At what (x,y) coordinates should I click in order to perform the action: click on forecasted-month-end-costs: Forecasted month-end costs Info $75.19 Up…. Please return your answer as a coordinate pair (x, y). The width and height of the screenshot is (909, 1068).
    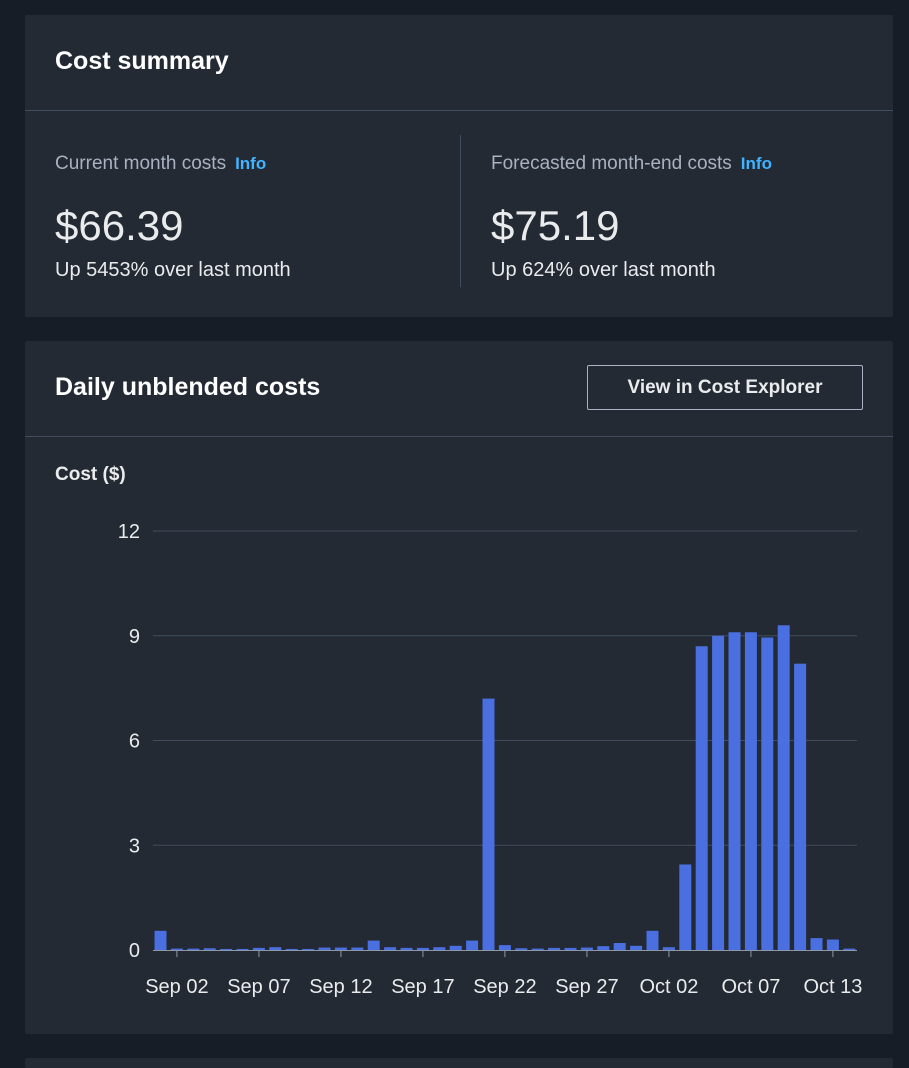
    Looking at the image, I should click on (691, 221).